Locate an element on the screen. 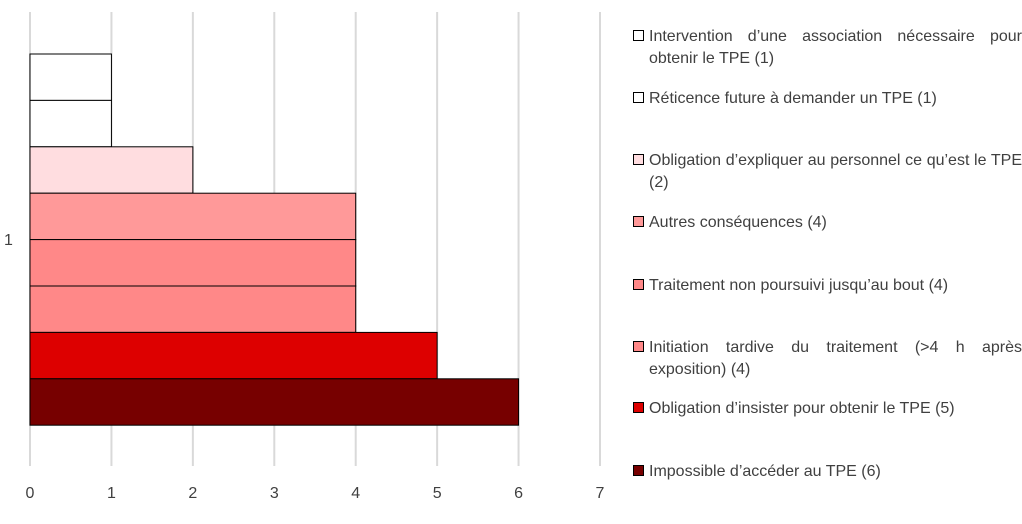  x-tick-label-6: 6 is located at coordinates (518, 493).